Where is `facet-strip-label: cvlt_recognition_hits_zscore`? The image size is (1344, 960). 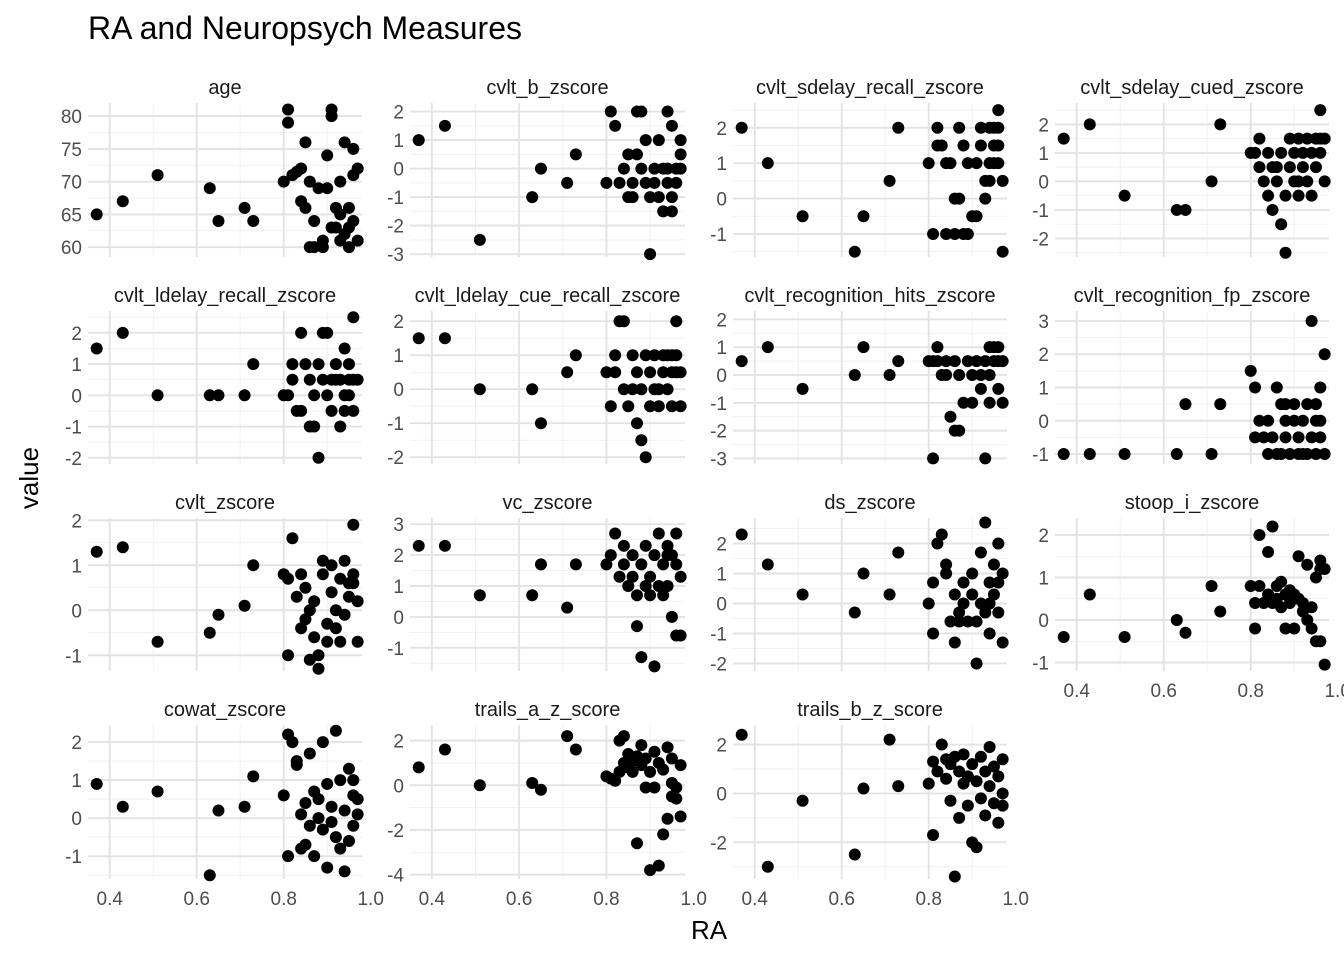 facet-strip-label: cvlt_recognition_hits_zscore is located at coordinates (869, 296).